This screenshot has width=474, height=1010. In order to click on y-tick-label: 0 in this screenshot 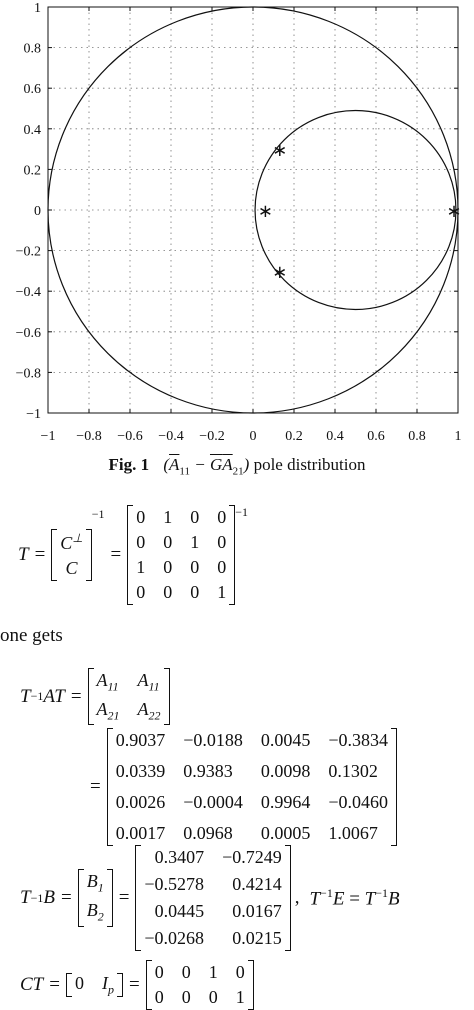, I will do `click(37, 211)`.